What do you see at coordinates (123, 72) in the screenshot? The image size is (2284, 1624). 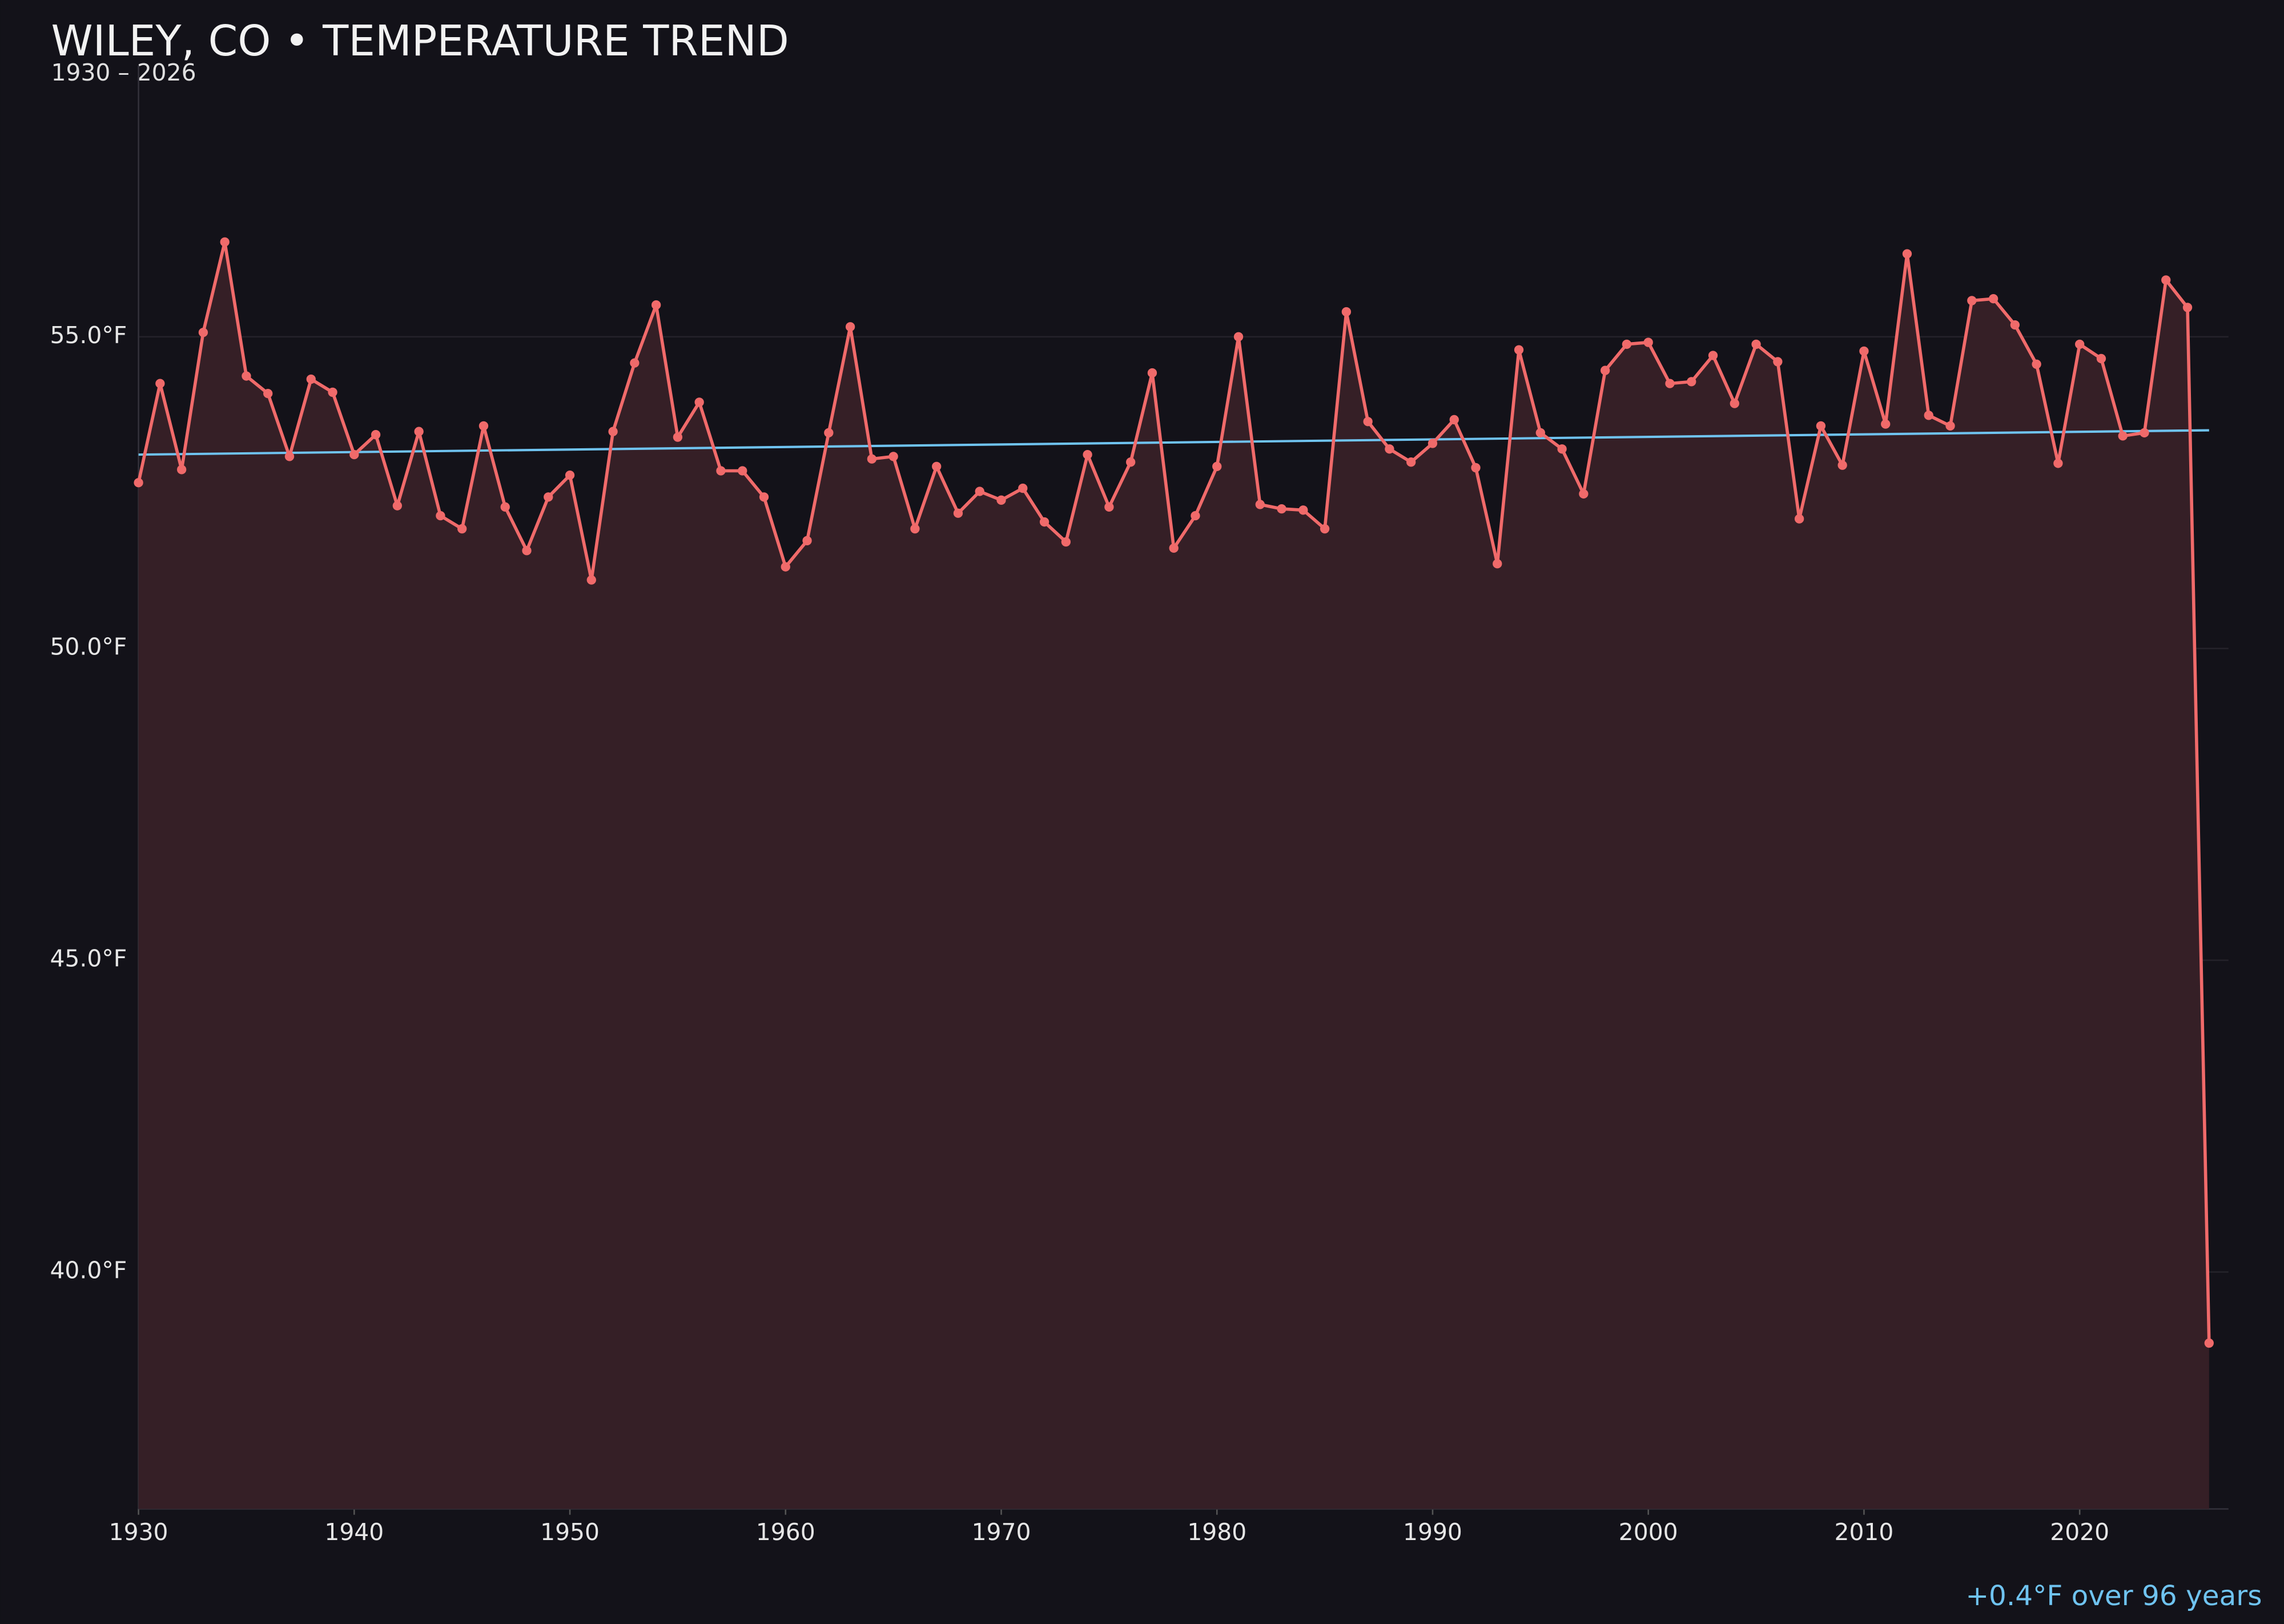 I see `chart-subtitle: 1930 – 2026` at bounding box center [123, 72].